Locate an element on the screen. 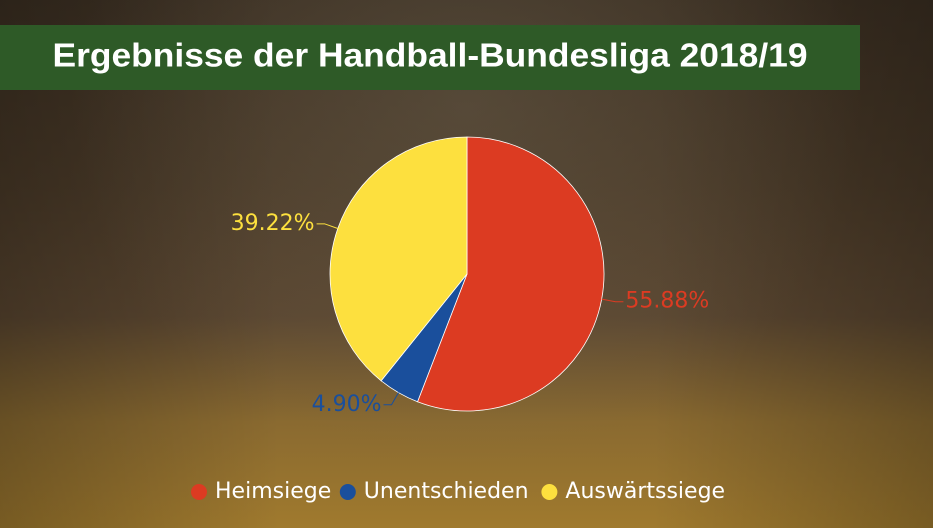 Image resolution: width=933 pixels, height=528 pixels. data-label: 39.22% is located at coordinates (273, 223).